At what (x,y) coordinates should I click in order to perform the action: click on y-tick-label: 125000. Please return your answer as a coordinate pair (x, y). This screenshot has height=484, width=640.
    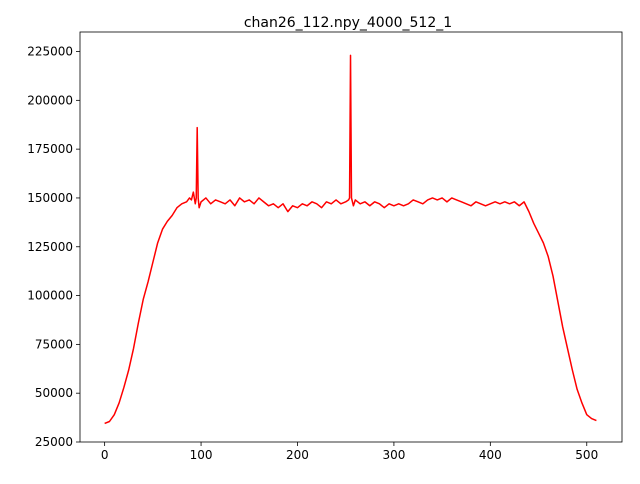
    Looking at the image, I should click on (50, 247).